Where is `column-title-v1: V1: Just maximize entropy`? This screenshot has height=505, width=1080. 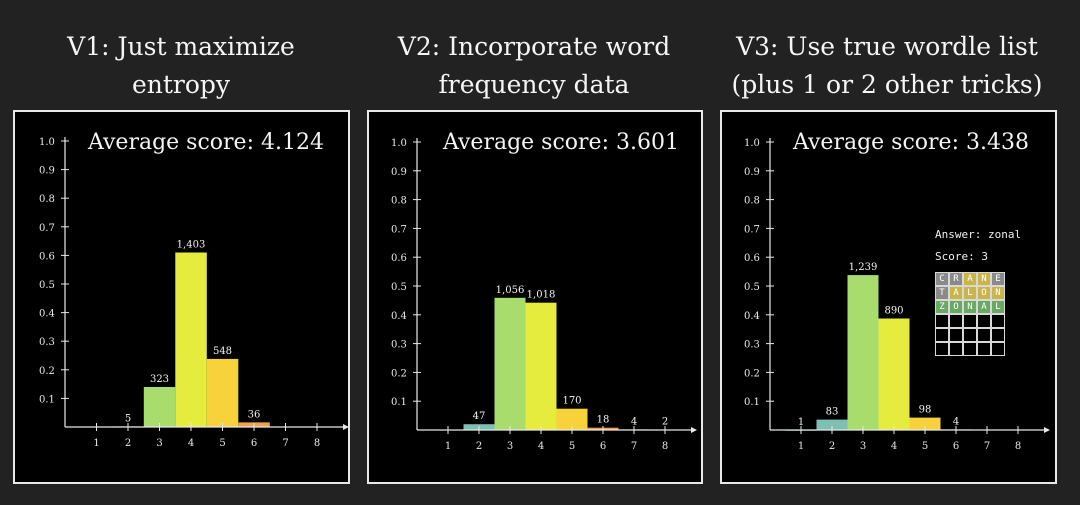 column-title-v1: V1: Just maximize entropy is located at coordinates (181, 65).